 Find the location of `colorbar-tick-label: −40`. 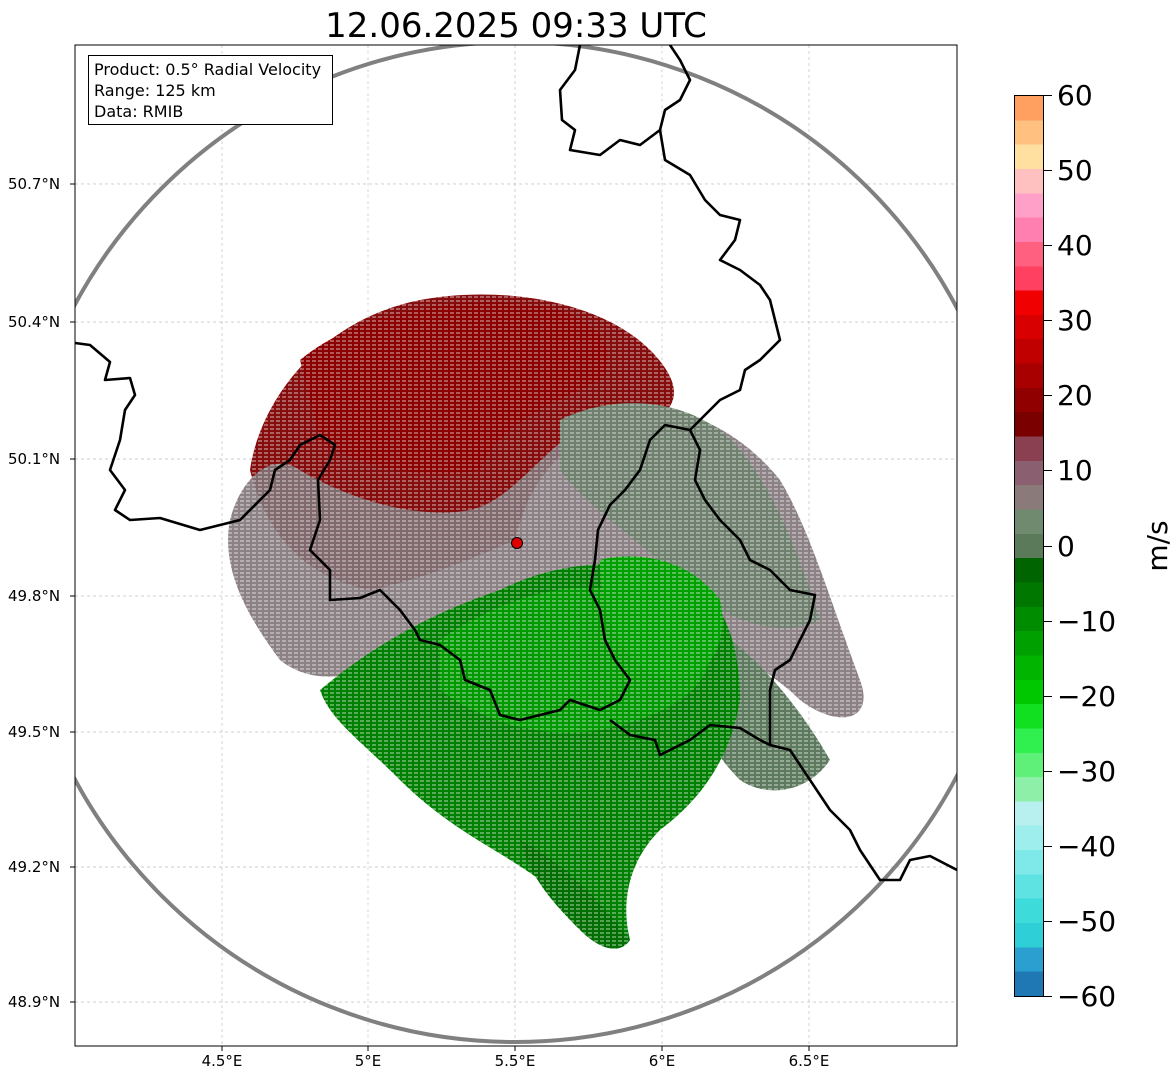

colorbar-tick-label: −40 is located at coordinates (1087, 846).